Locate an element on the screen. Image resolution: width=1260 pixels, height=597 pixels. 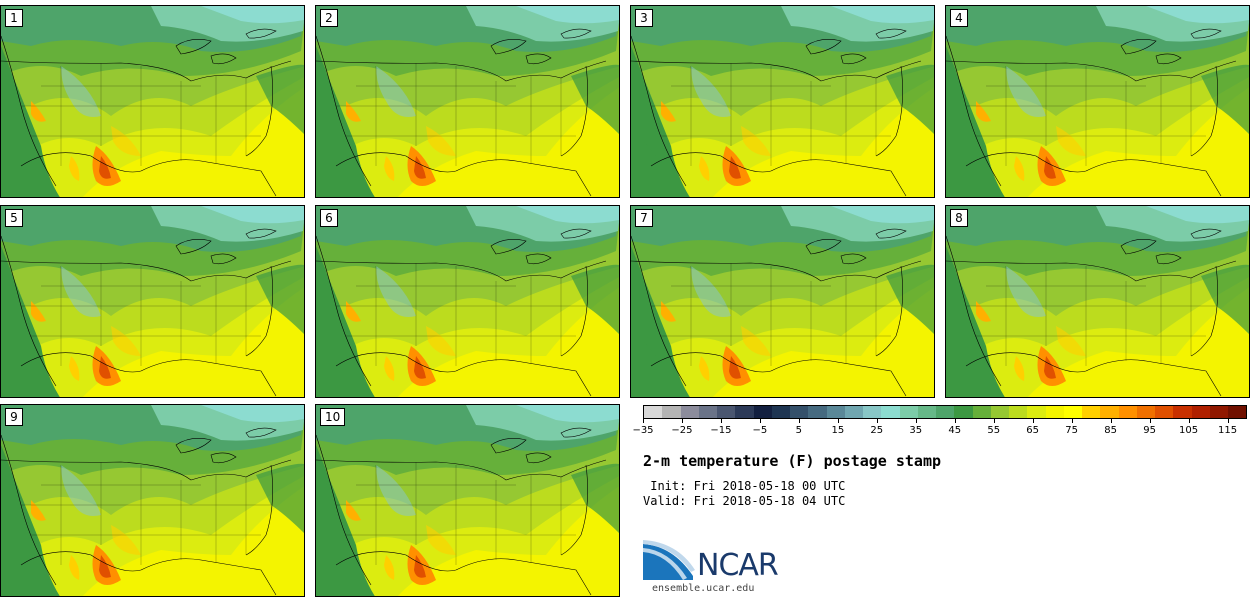
colorbar-tick-label: 85 is located at coordinates (1110, 430).